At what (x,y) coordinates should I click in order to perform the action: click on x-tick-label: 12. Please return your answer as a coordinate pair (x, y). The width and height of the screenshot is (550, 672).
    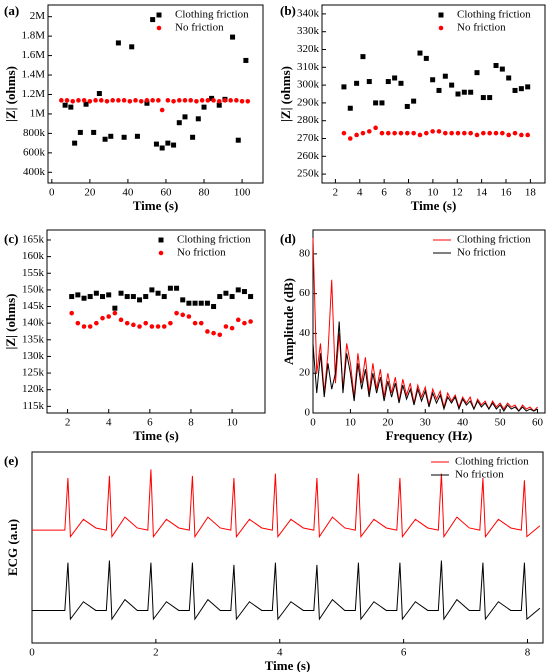
    Looking at the image, I should click on (457, 193).